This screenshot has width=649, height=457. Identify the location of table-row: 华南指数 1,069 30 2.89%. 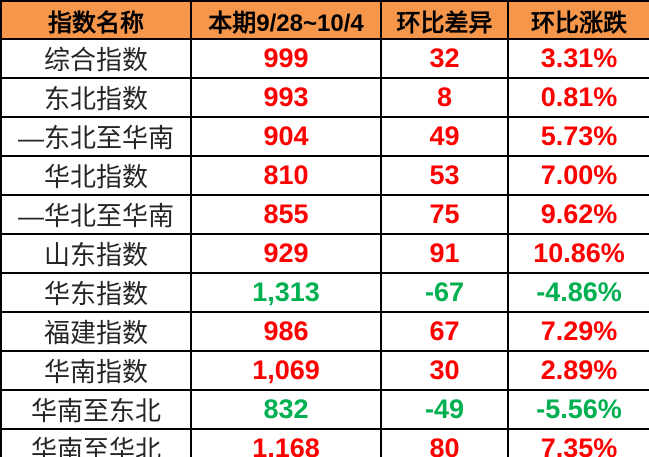
(324, 370).